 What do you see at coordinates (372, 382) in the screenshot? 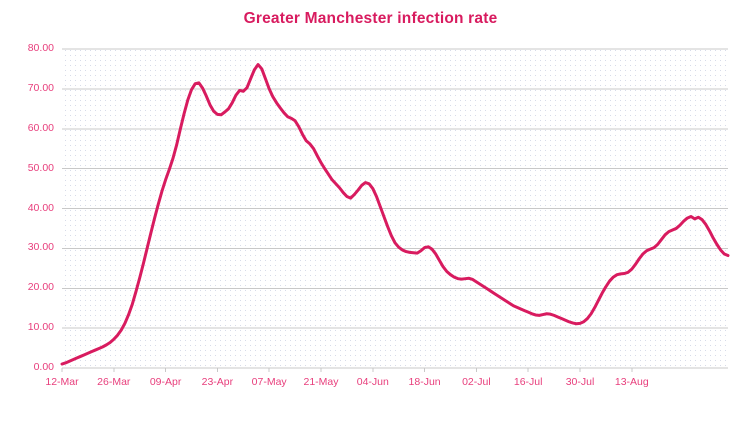
I see `x-axis-tick-label: 04-Jun` at bounding box center [372, 382].